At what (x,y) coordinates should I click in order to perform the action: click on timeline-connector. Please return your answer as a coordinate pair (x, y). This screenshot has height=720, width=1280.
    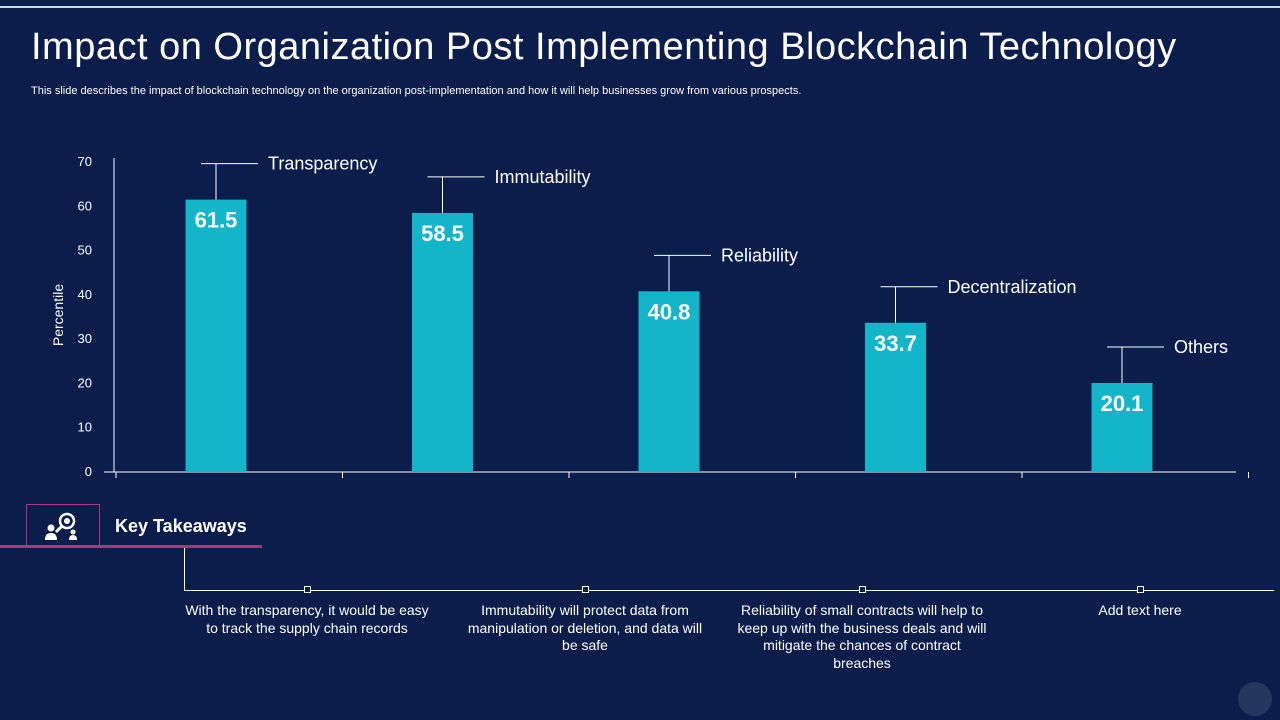
    Looking at the image, I should click on (184, 569).